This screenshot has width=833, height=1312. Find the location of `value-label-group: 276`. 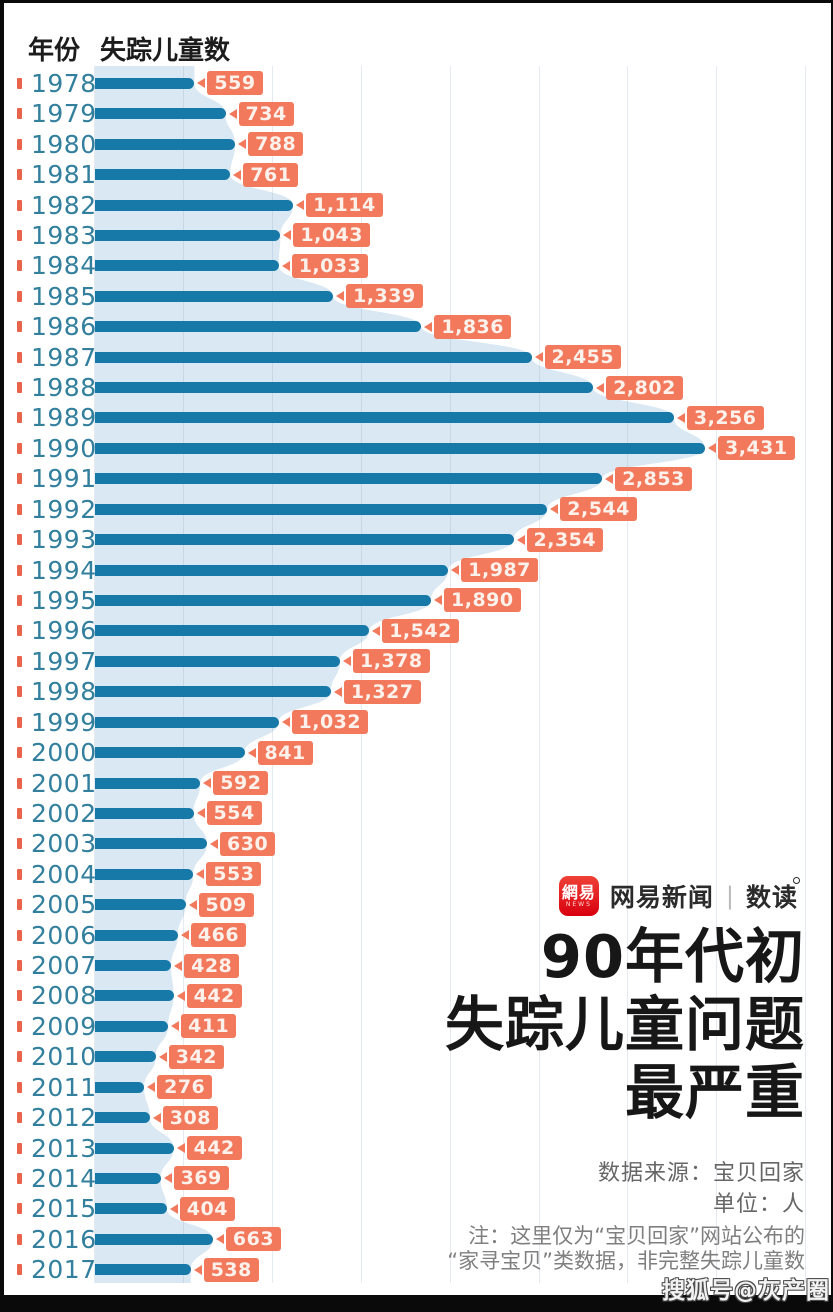

value-label-group: 276 is located at coordinates (180, 1087).